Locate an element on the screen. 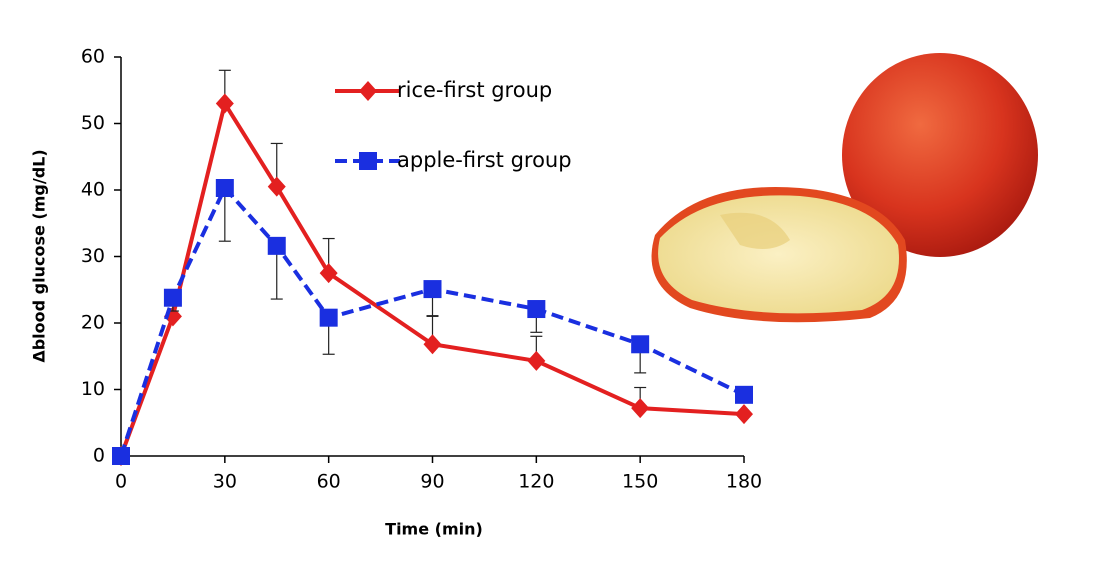 The height and width of the screenshot is (566, 1104). x-axis-title: Time (min) is located at coordinates (434, 529).